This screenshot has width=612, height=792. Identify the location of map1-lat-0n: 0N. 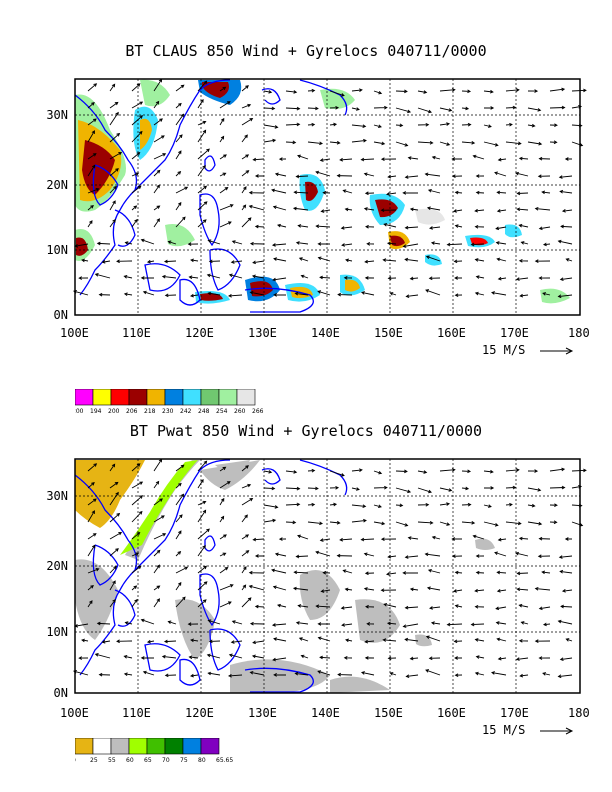
(60, 315).